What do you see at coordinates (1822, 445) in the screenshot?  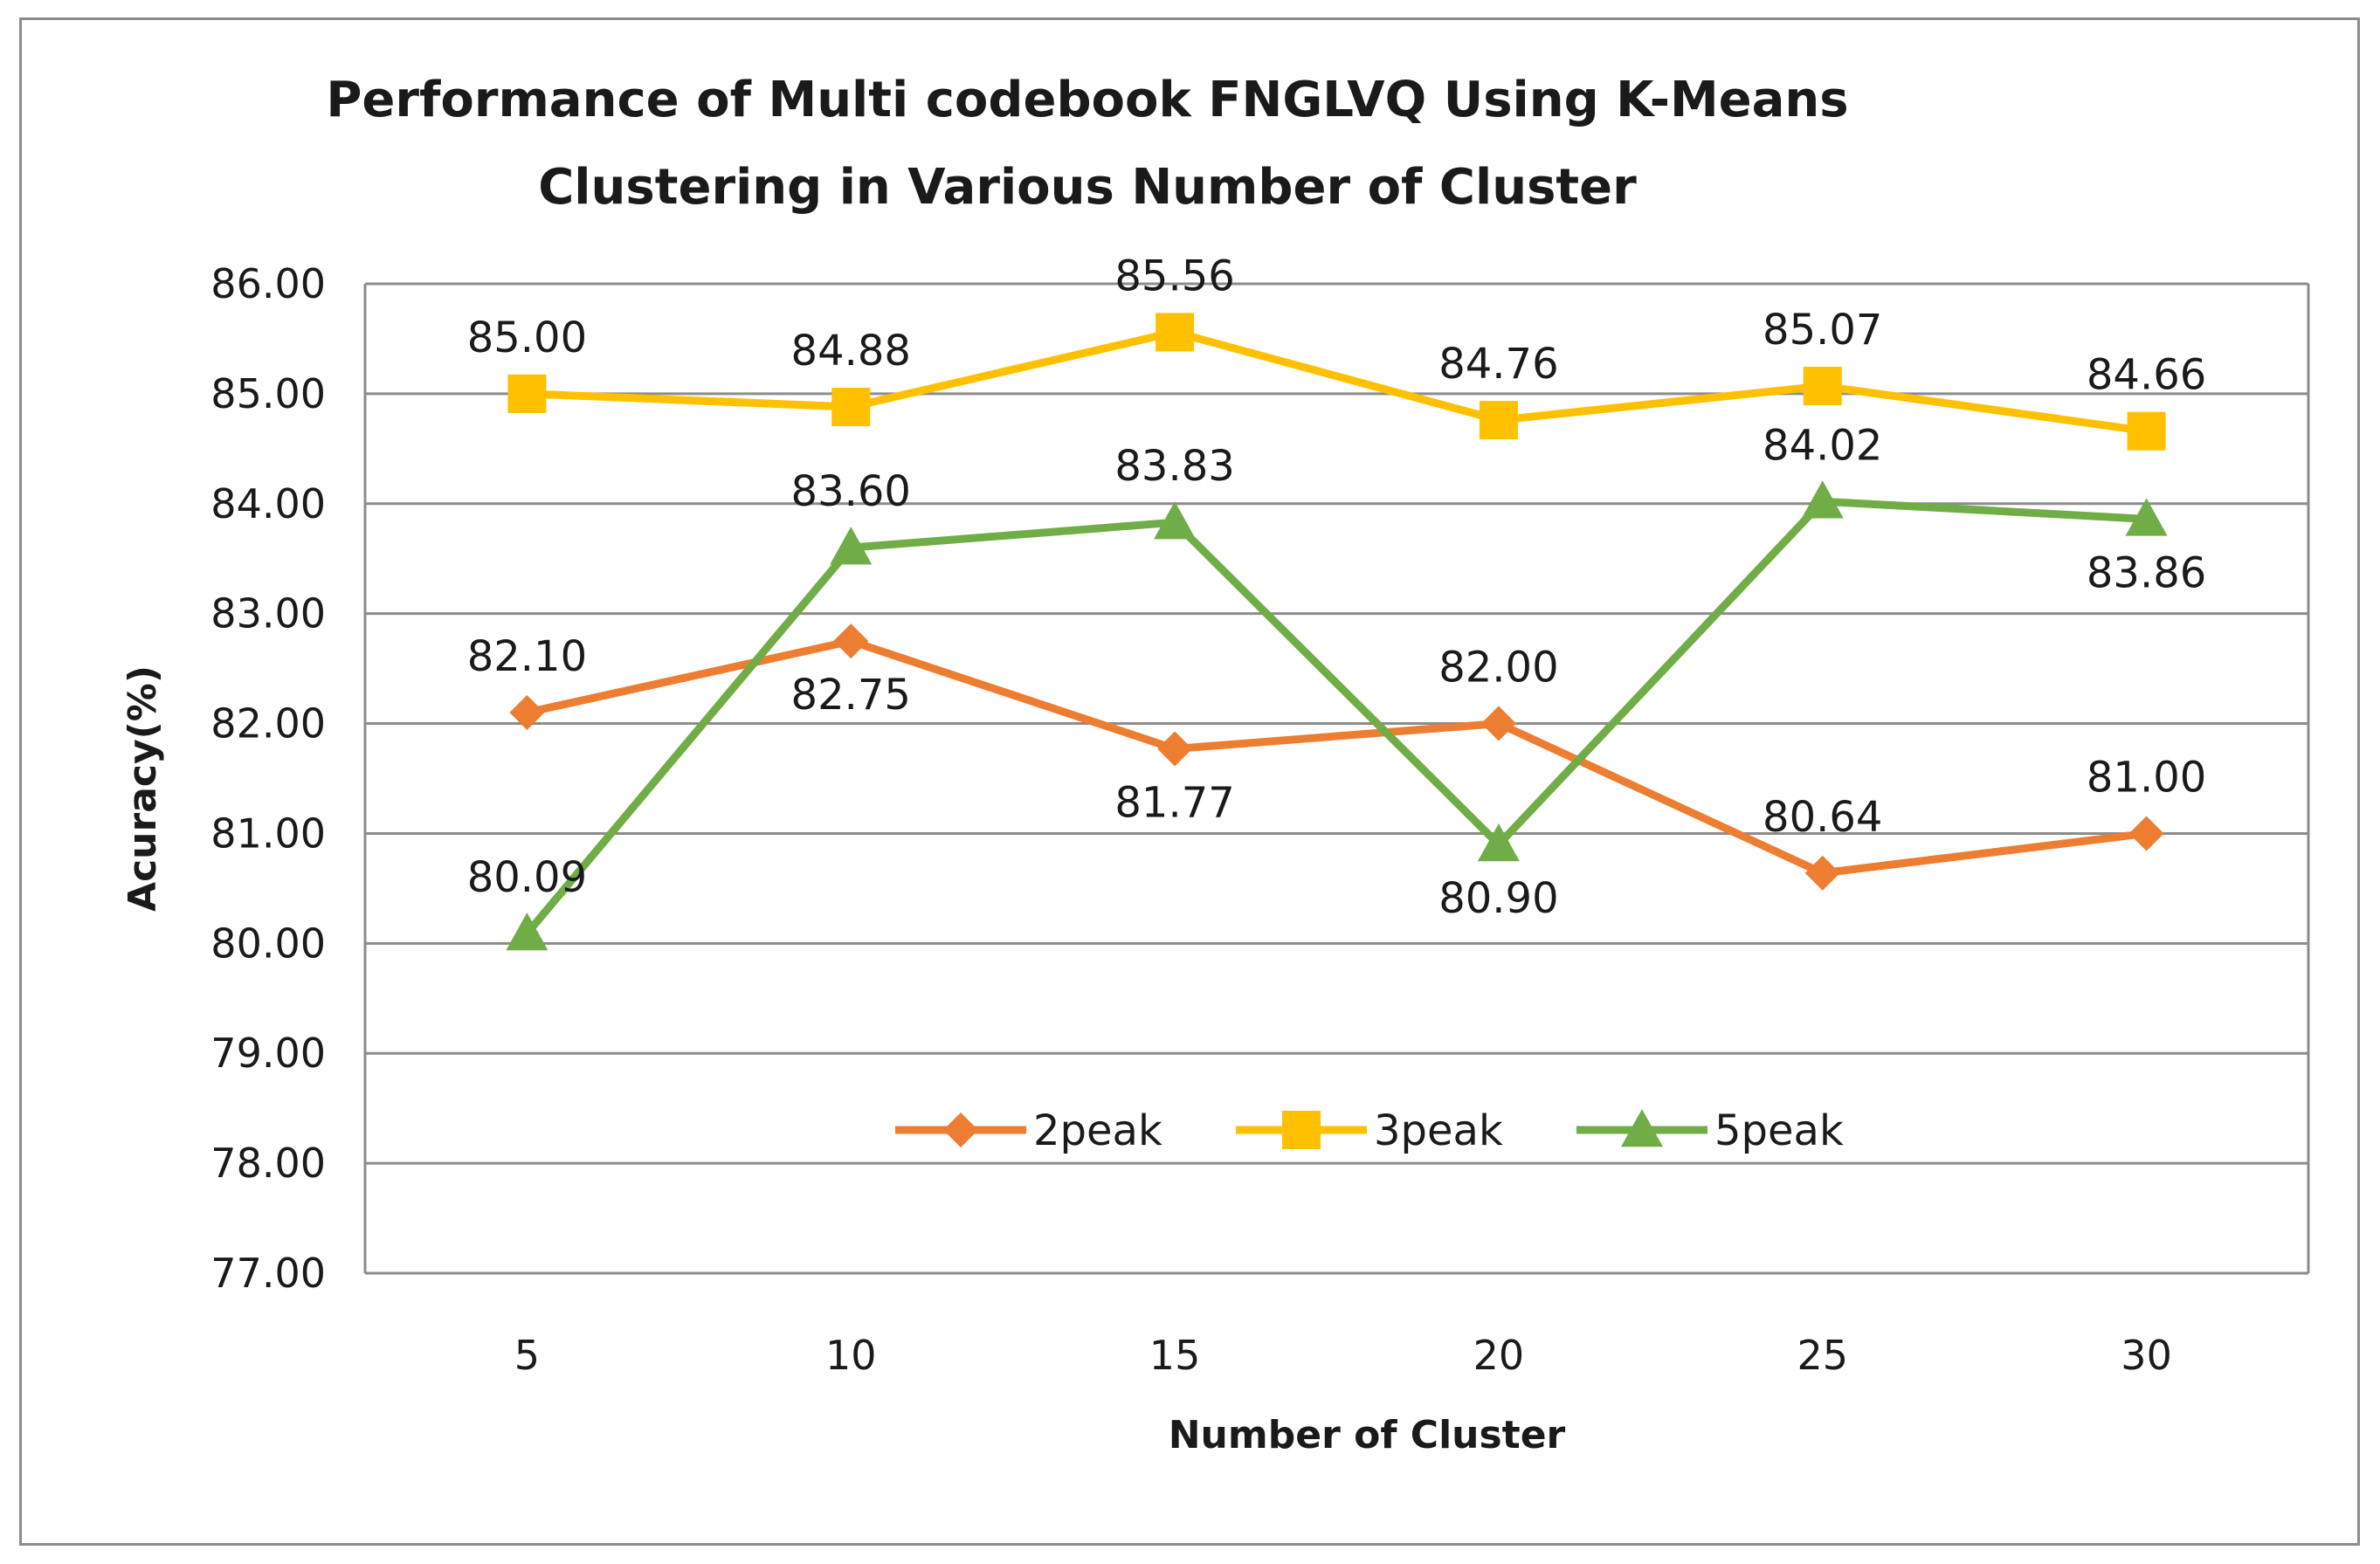 I see `data-label-5peak: 84.02` at bounding box center [1822, 445].